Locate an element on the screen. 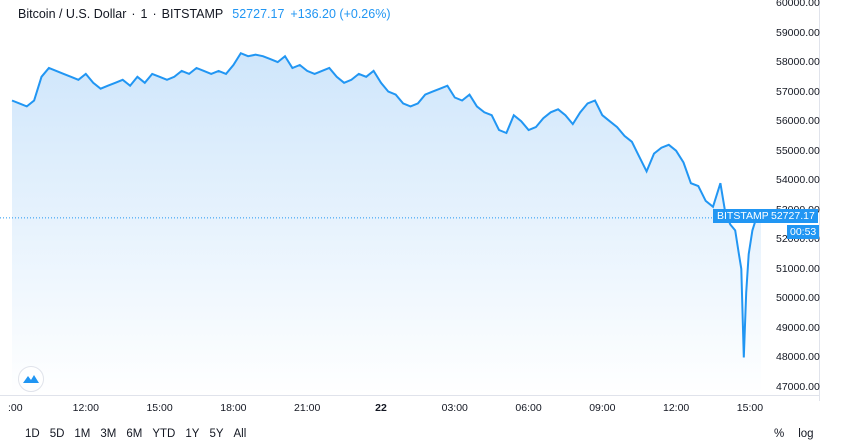 The height and width of the screenshot is (441, 850). percent-scale-toggle: % is located at coordinates (779, 434).